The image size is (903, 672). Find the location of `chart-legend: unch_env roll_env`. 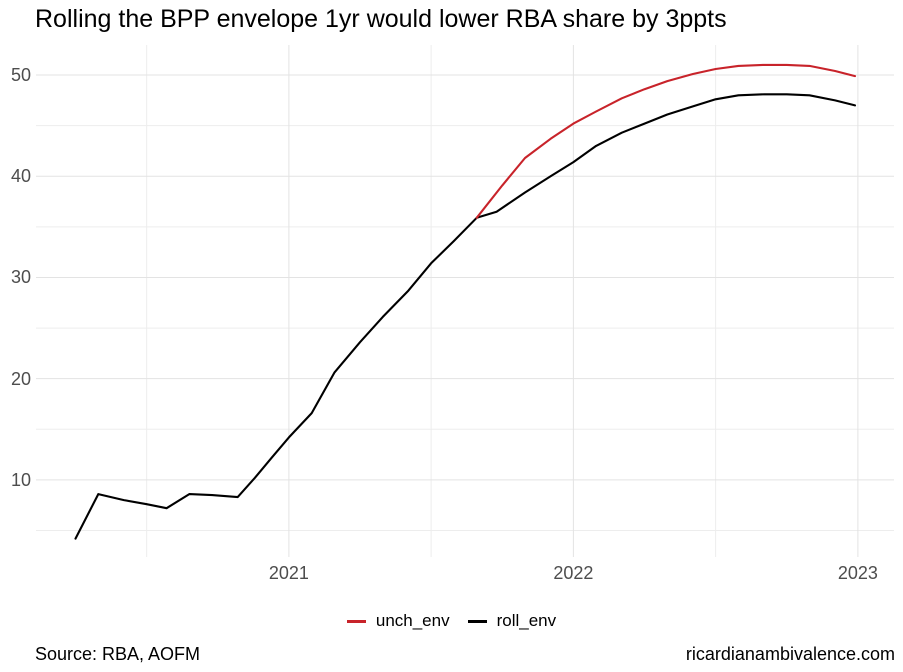

chart-legend: unch_env roll_env is located at coordinates (451, 621).